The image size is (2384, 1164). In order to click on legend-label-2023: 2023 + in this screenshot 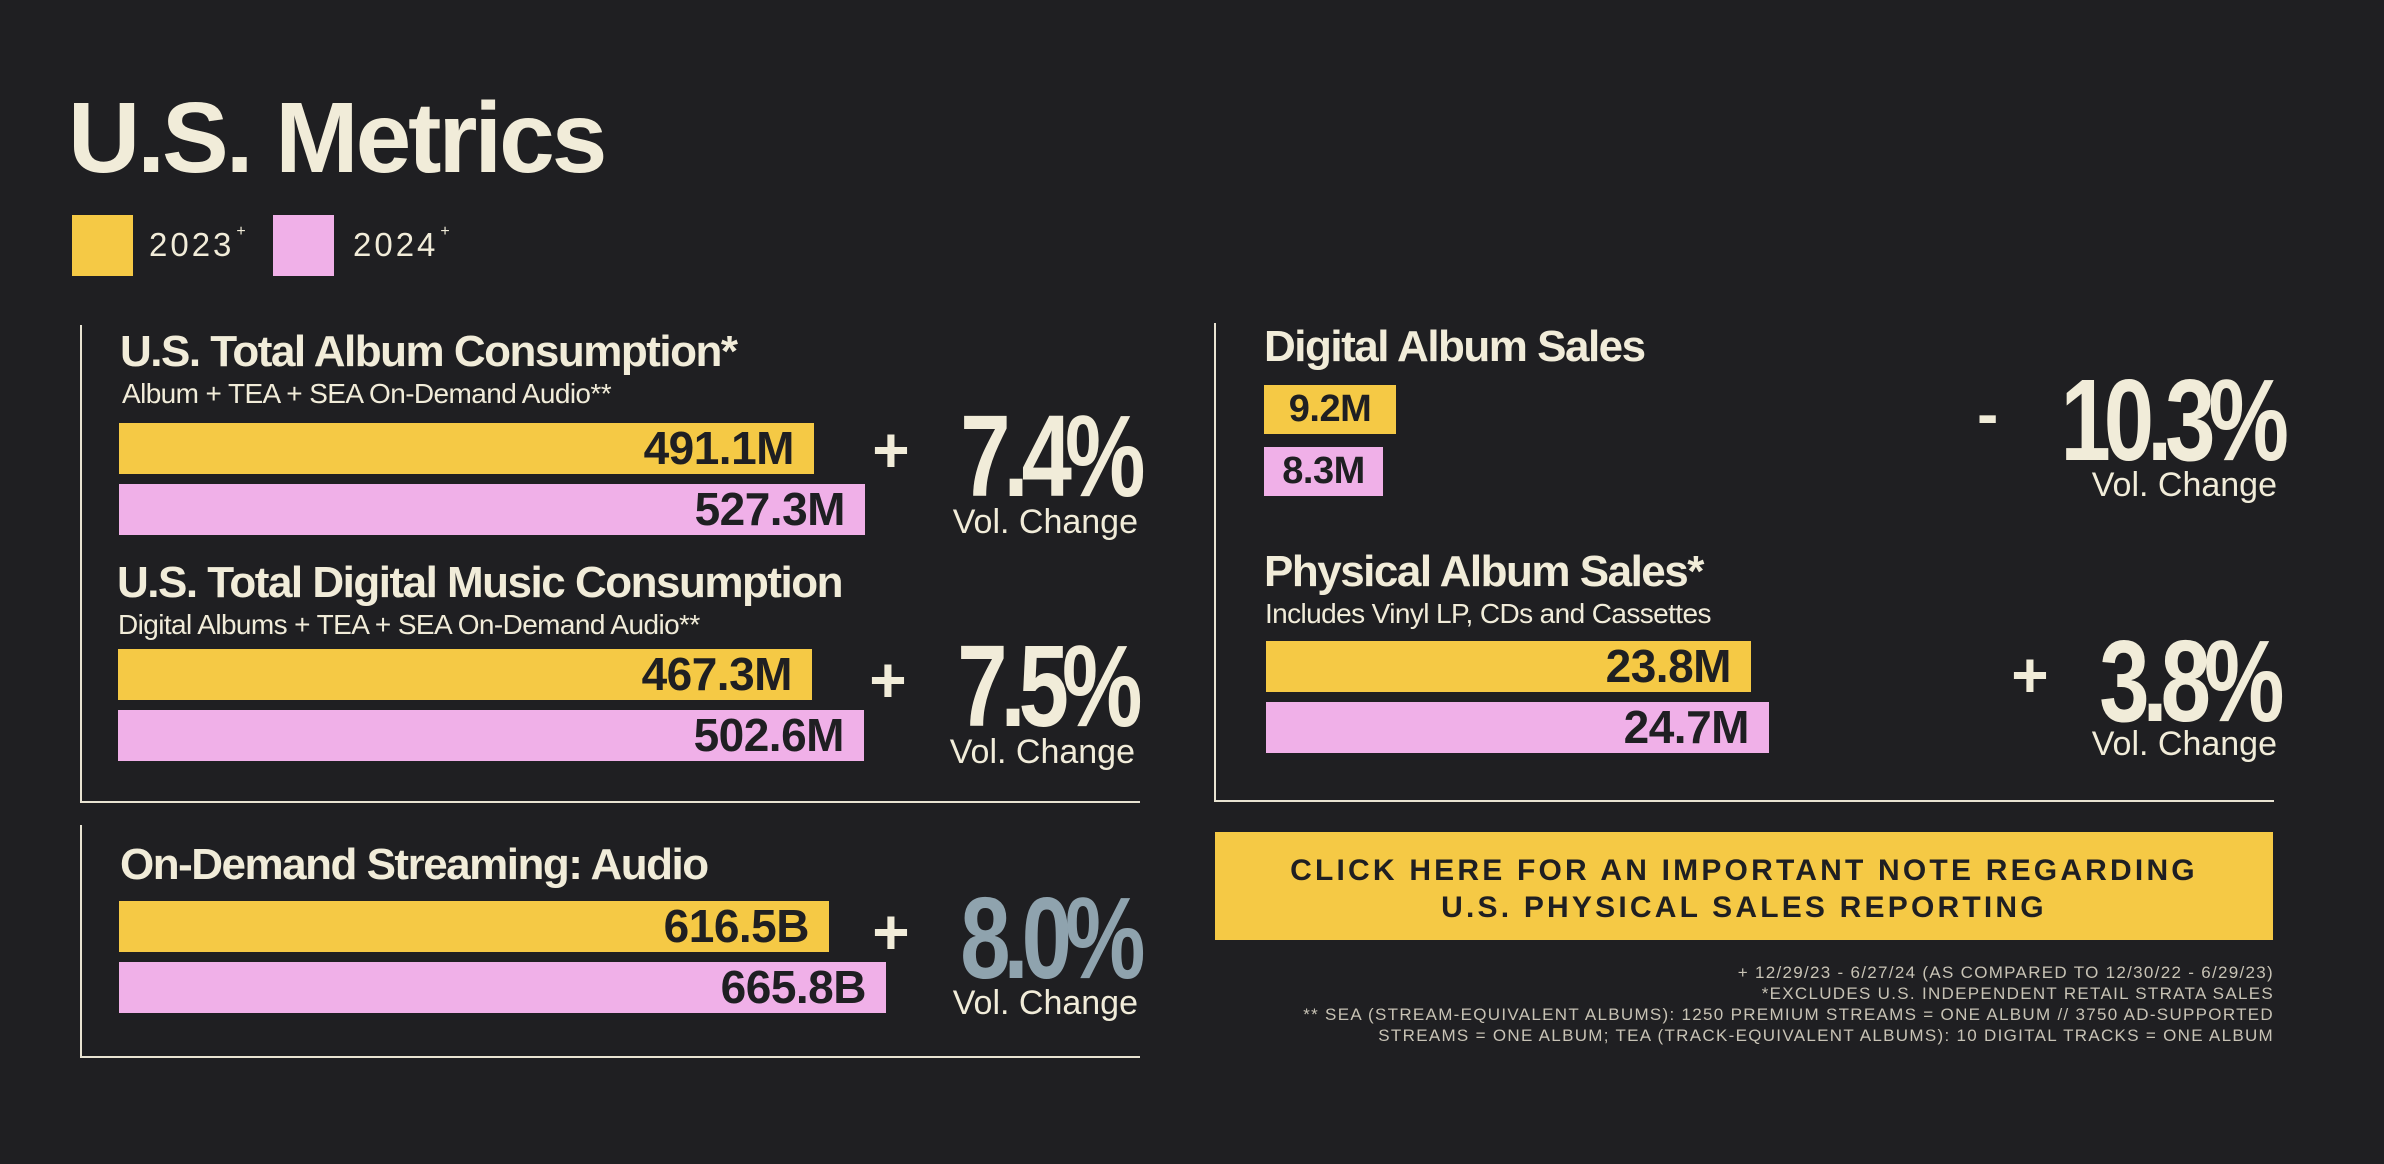, I will do `click(199, 243)`.